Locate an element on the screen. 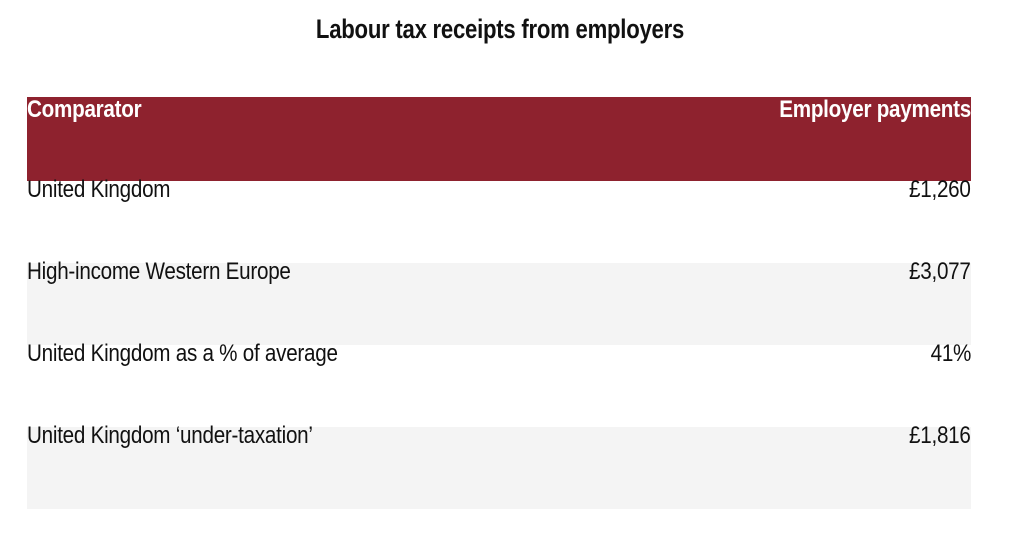 Image resolution: width=1020 pixels, height=534 pixels. column-header-comparator: Comparator is located at coordinates (84, 109).